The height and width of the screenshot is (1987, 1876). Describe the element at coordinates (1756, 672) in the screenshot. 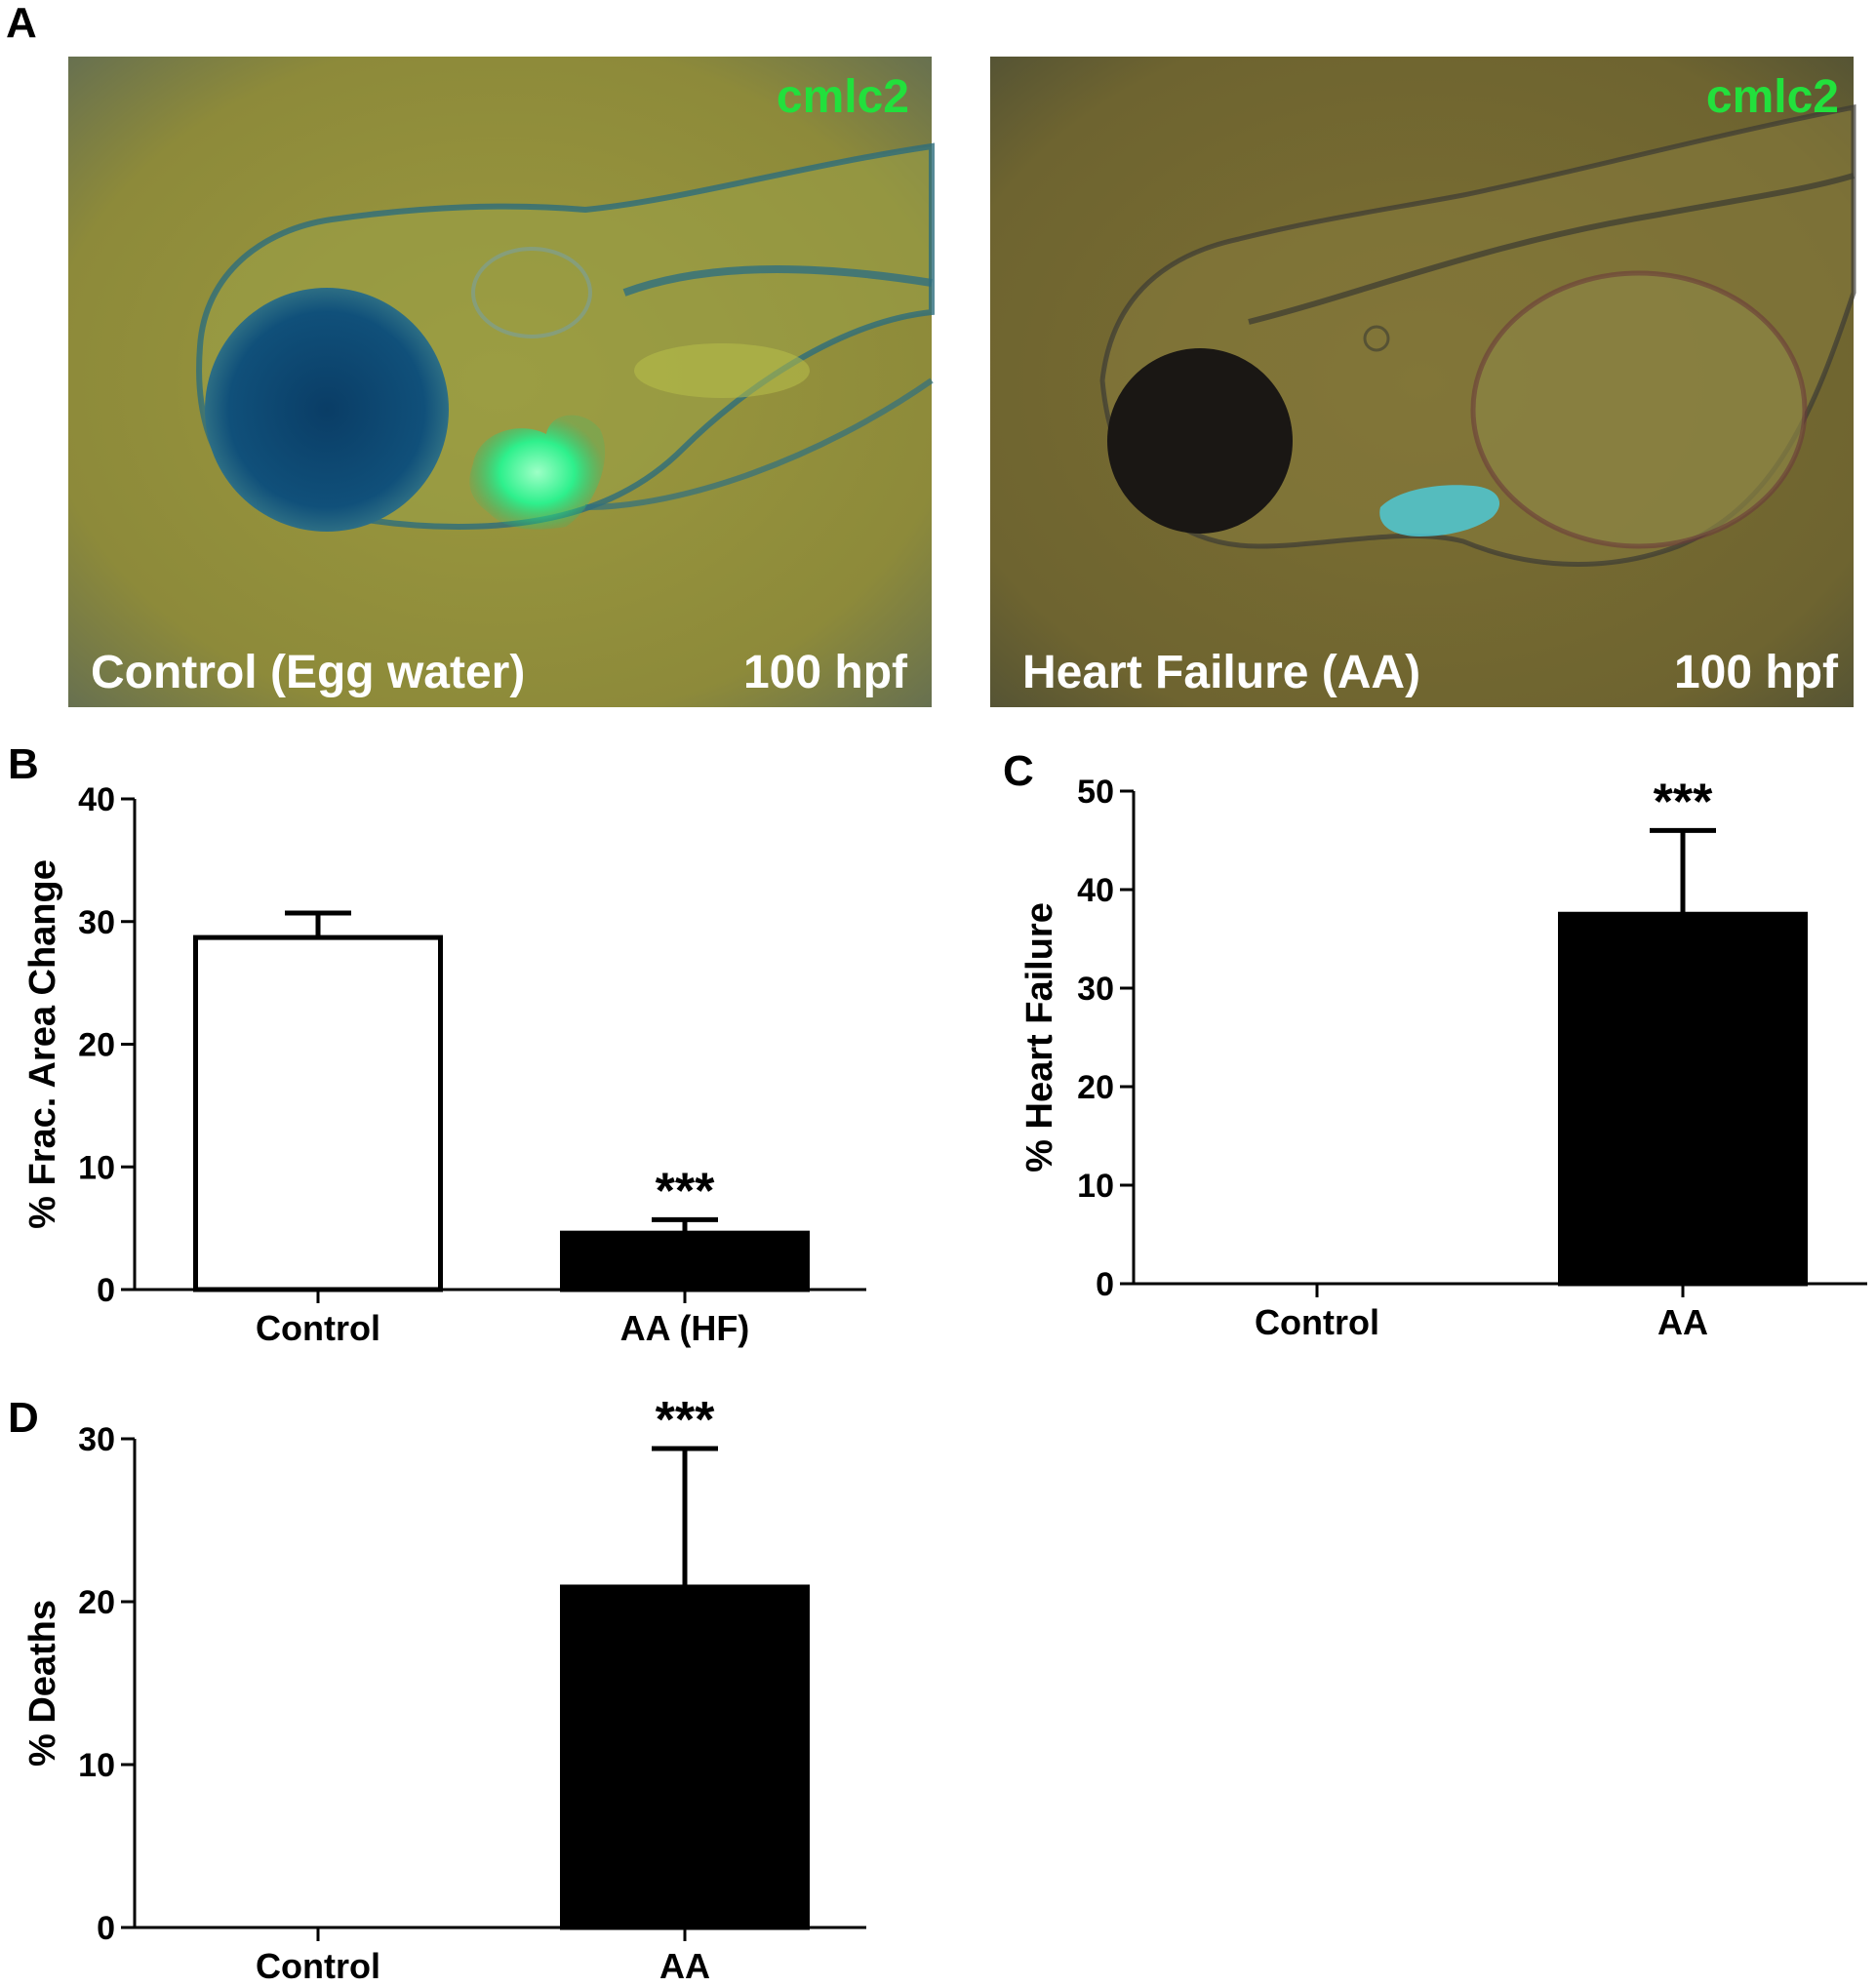

I see `stage-heart-failure: 100 hpf` at that location.